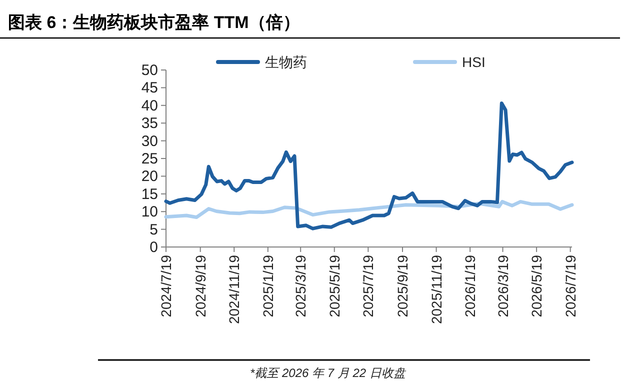  I want to click on y-tick-label: 0, so click(154, 247).